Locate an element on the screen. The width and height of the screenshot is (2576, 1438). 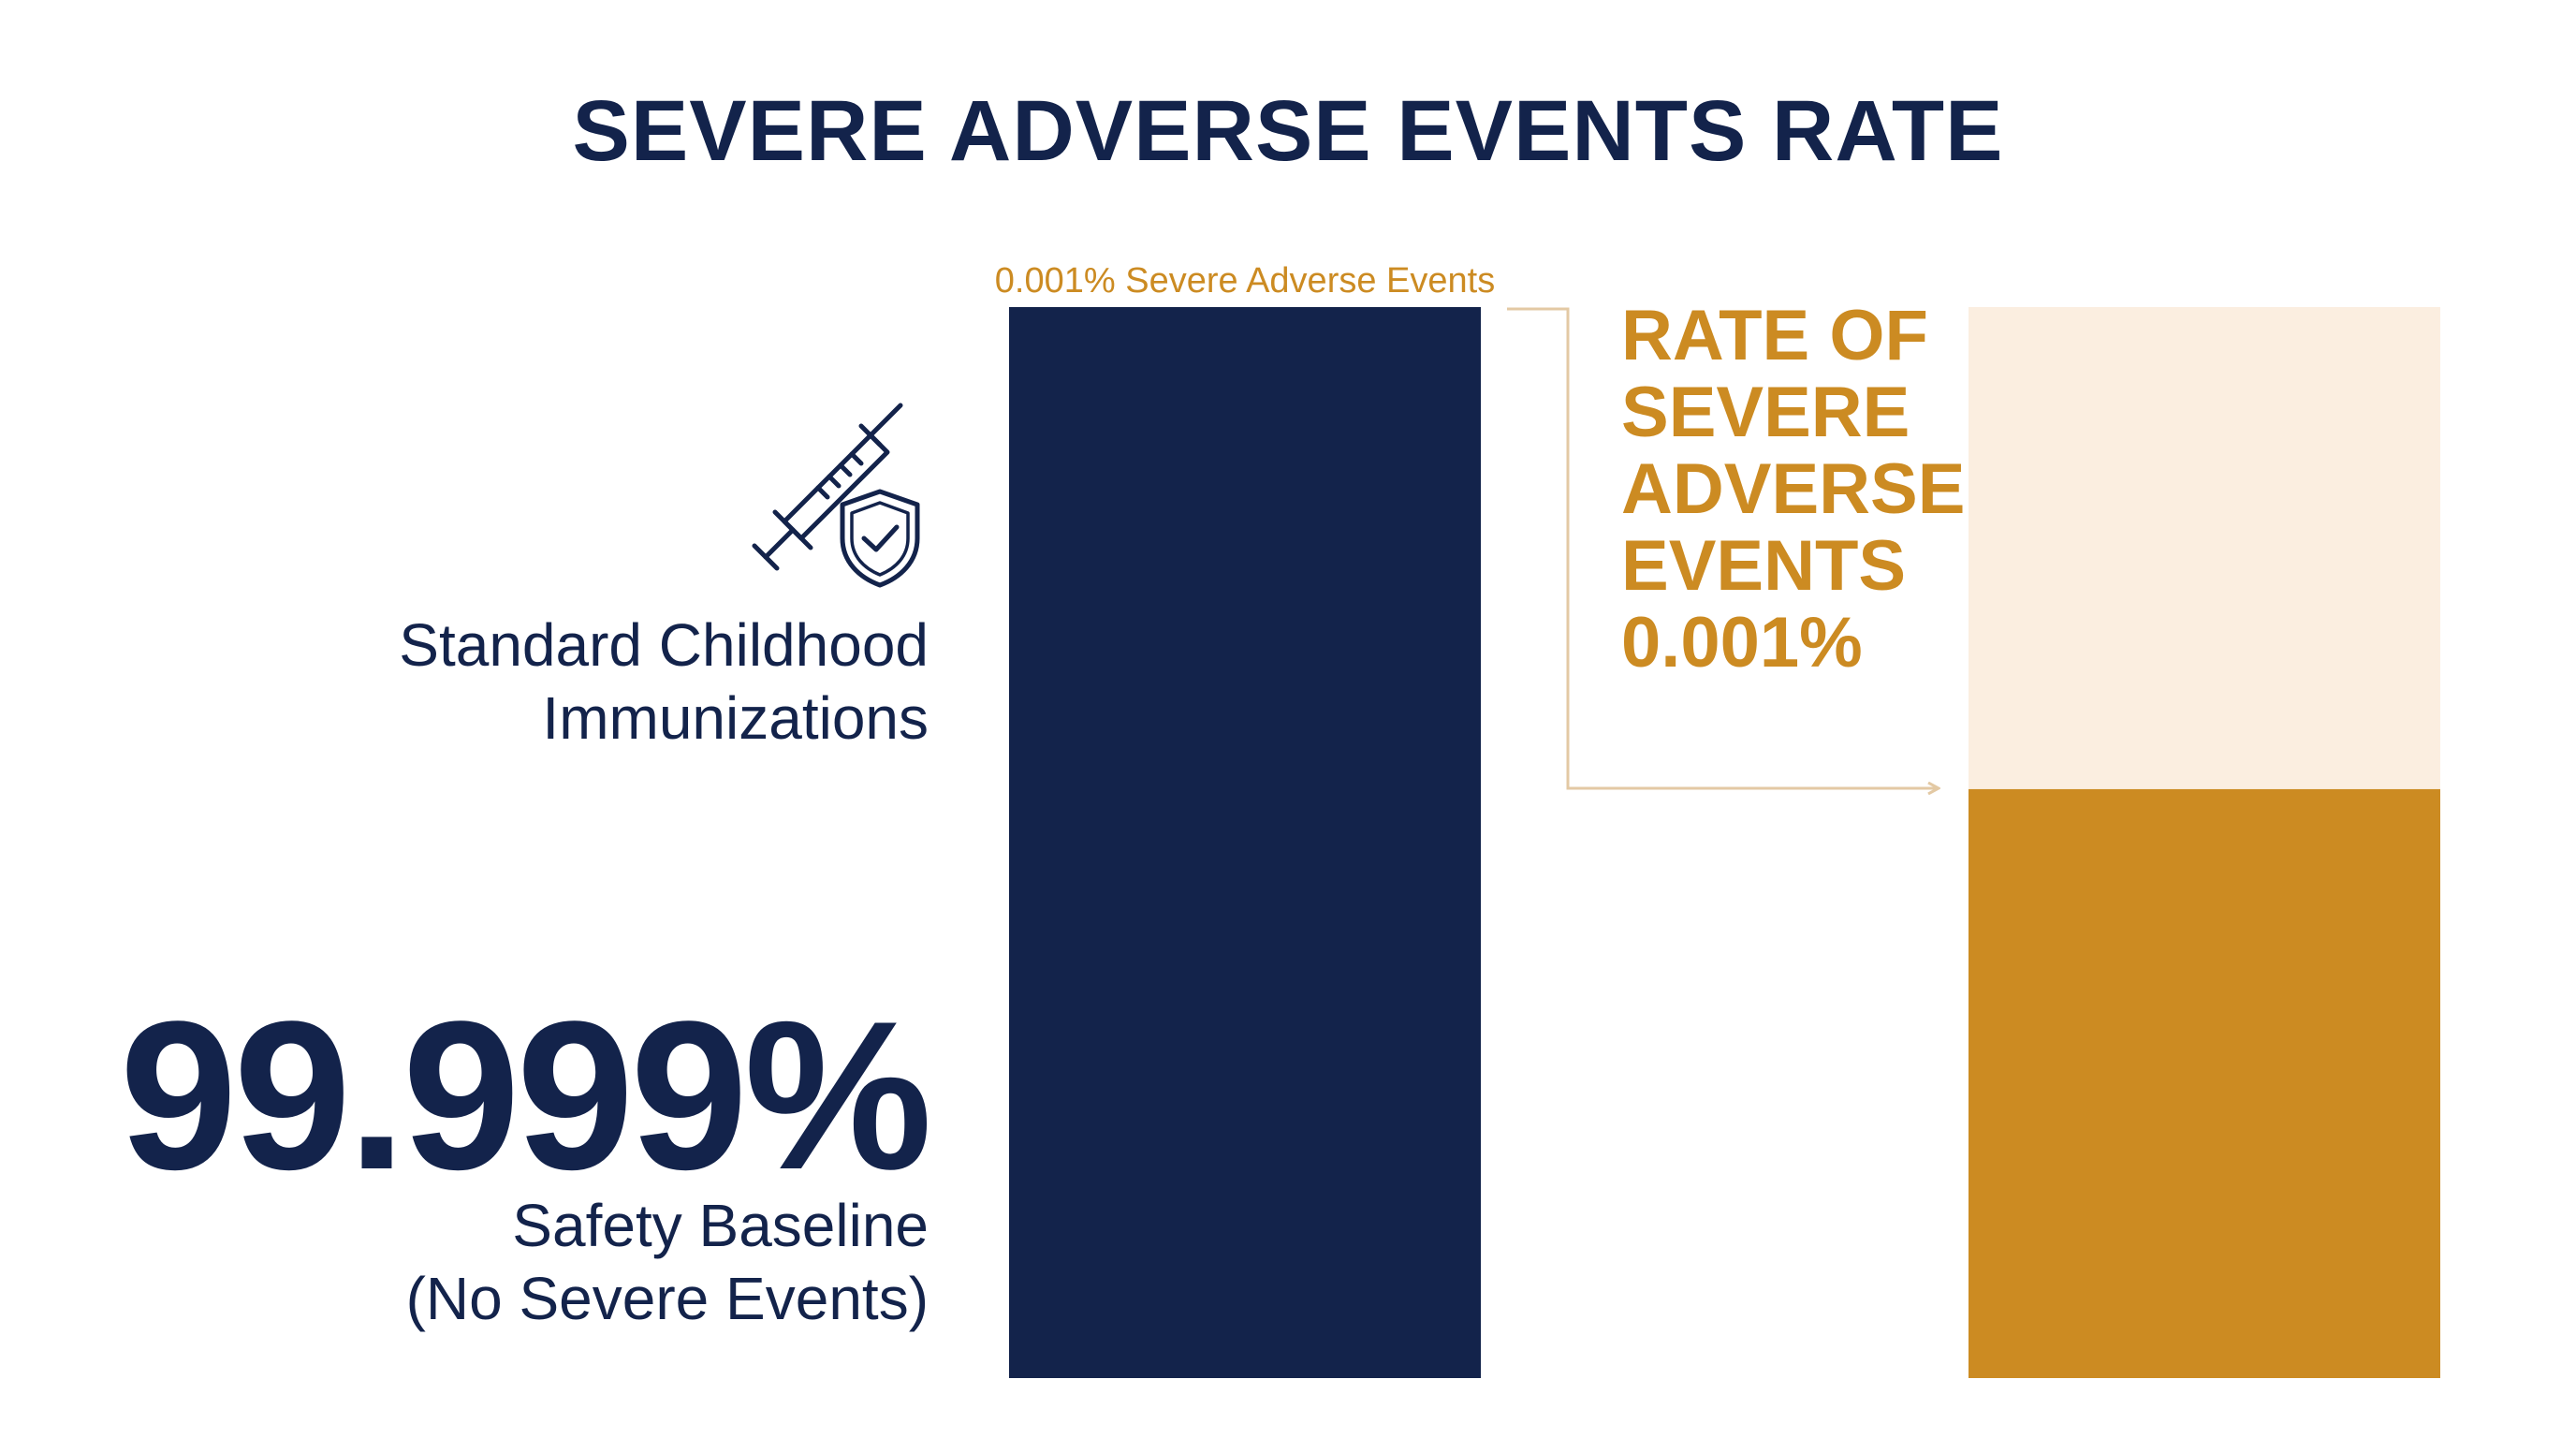
callout-annotation: RATE OF SEVERE ADVERSE EVENTS 0.001% is located at coordinates (1793, 490).